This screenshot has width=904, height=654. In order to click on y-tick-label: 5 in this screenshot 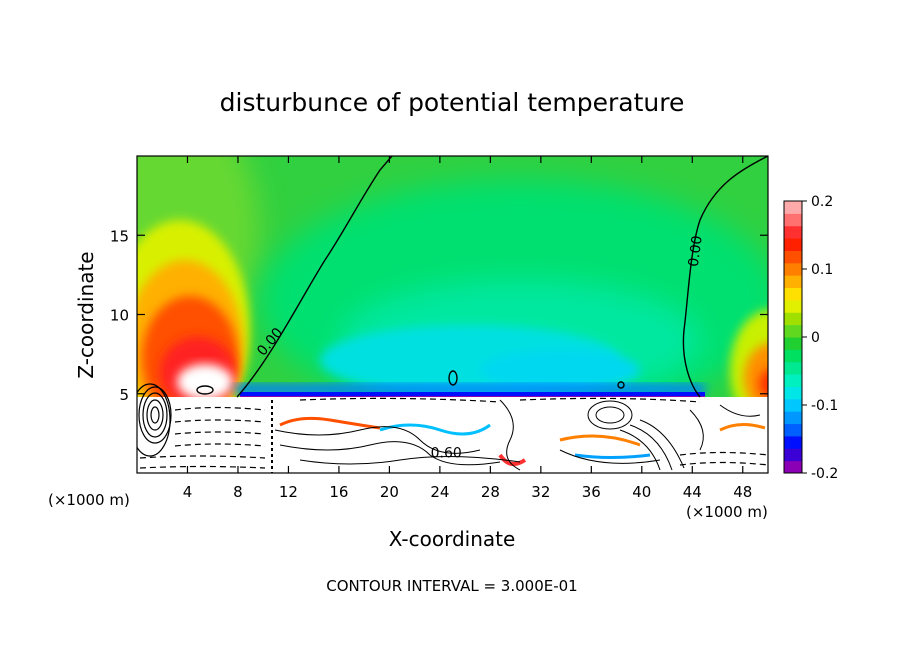, I will do `click(124, 395)`.